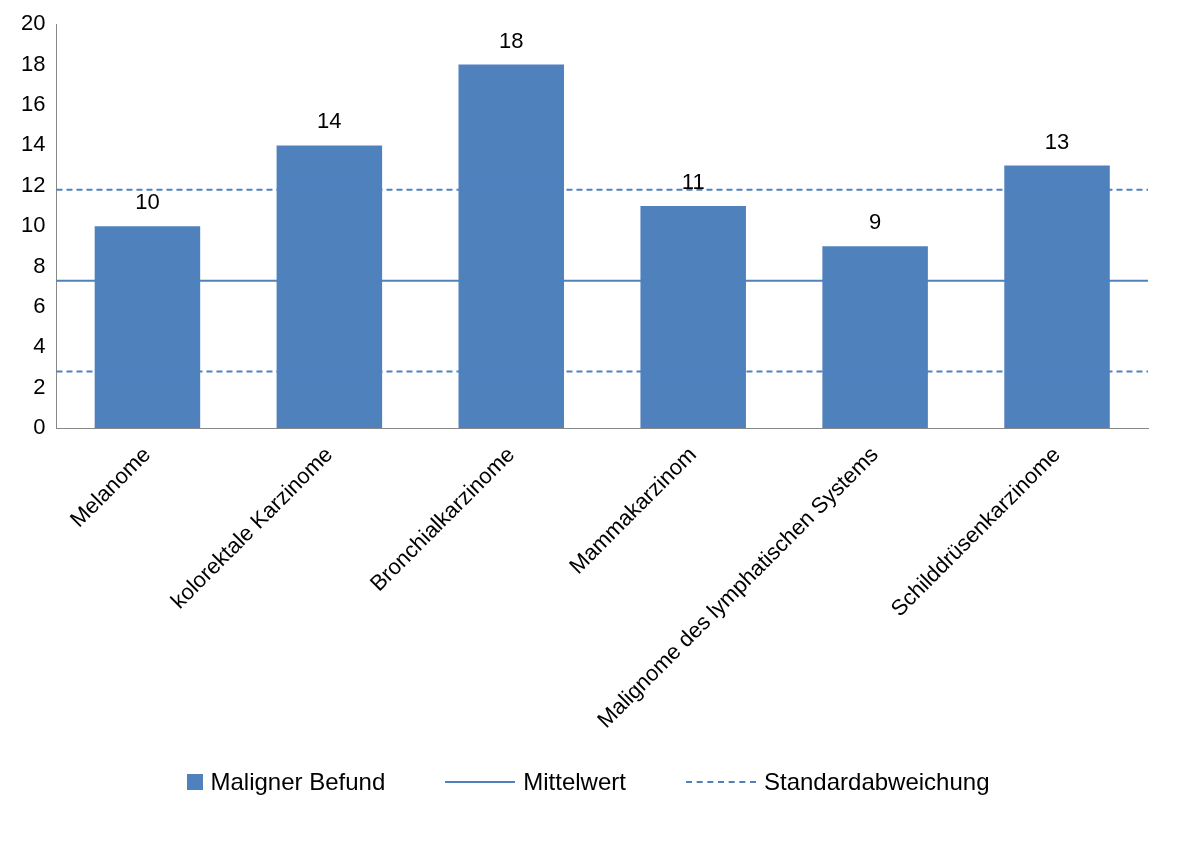 The image size is (1181, 852). I want to click on y-tick-label: 18, so click(33, 63).